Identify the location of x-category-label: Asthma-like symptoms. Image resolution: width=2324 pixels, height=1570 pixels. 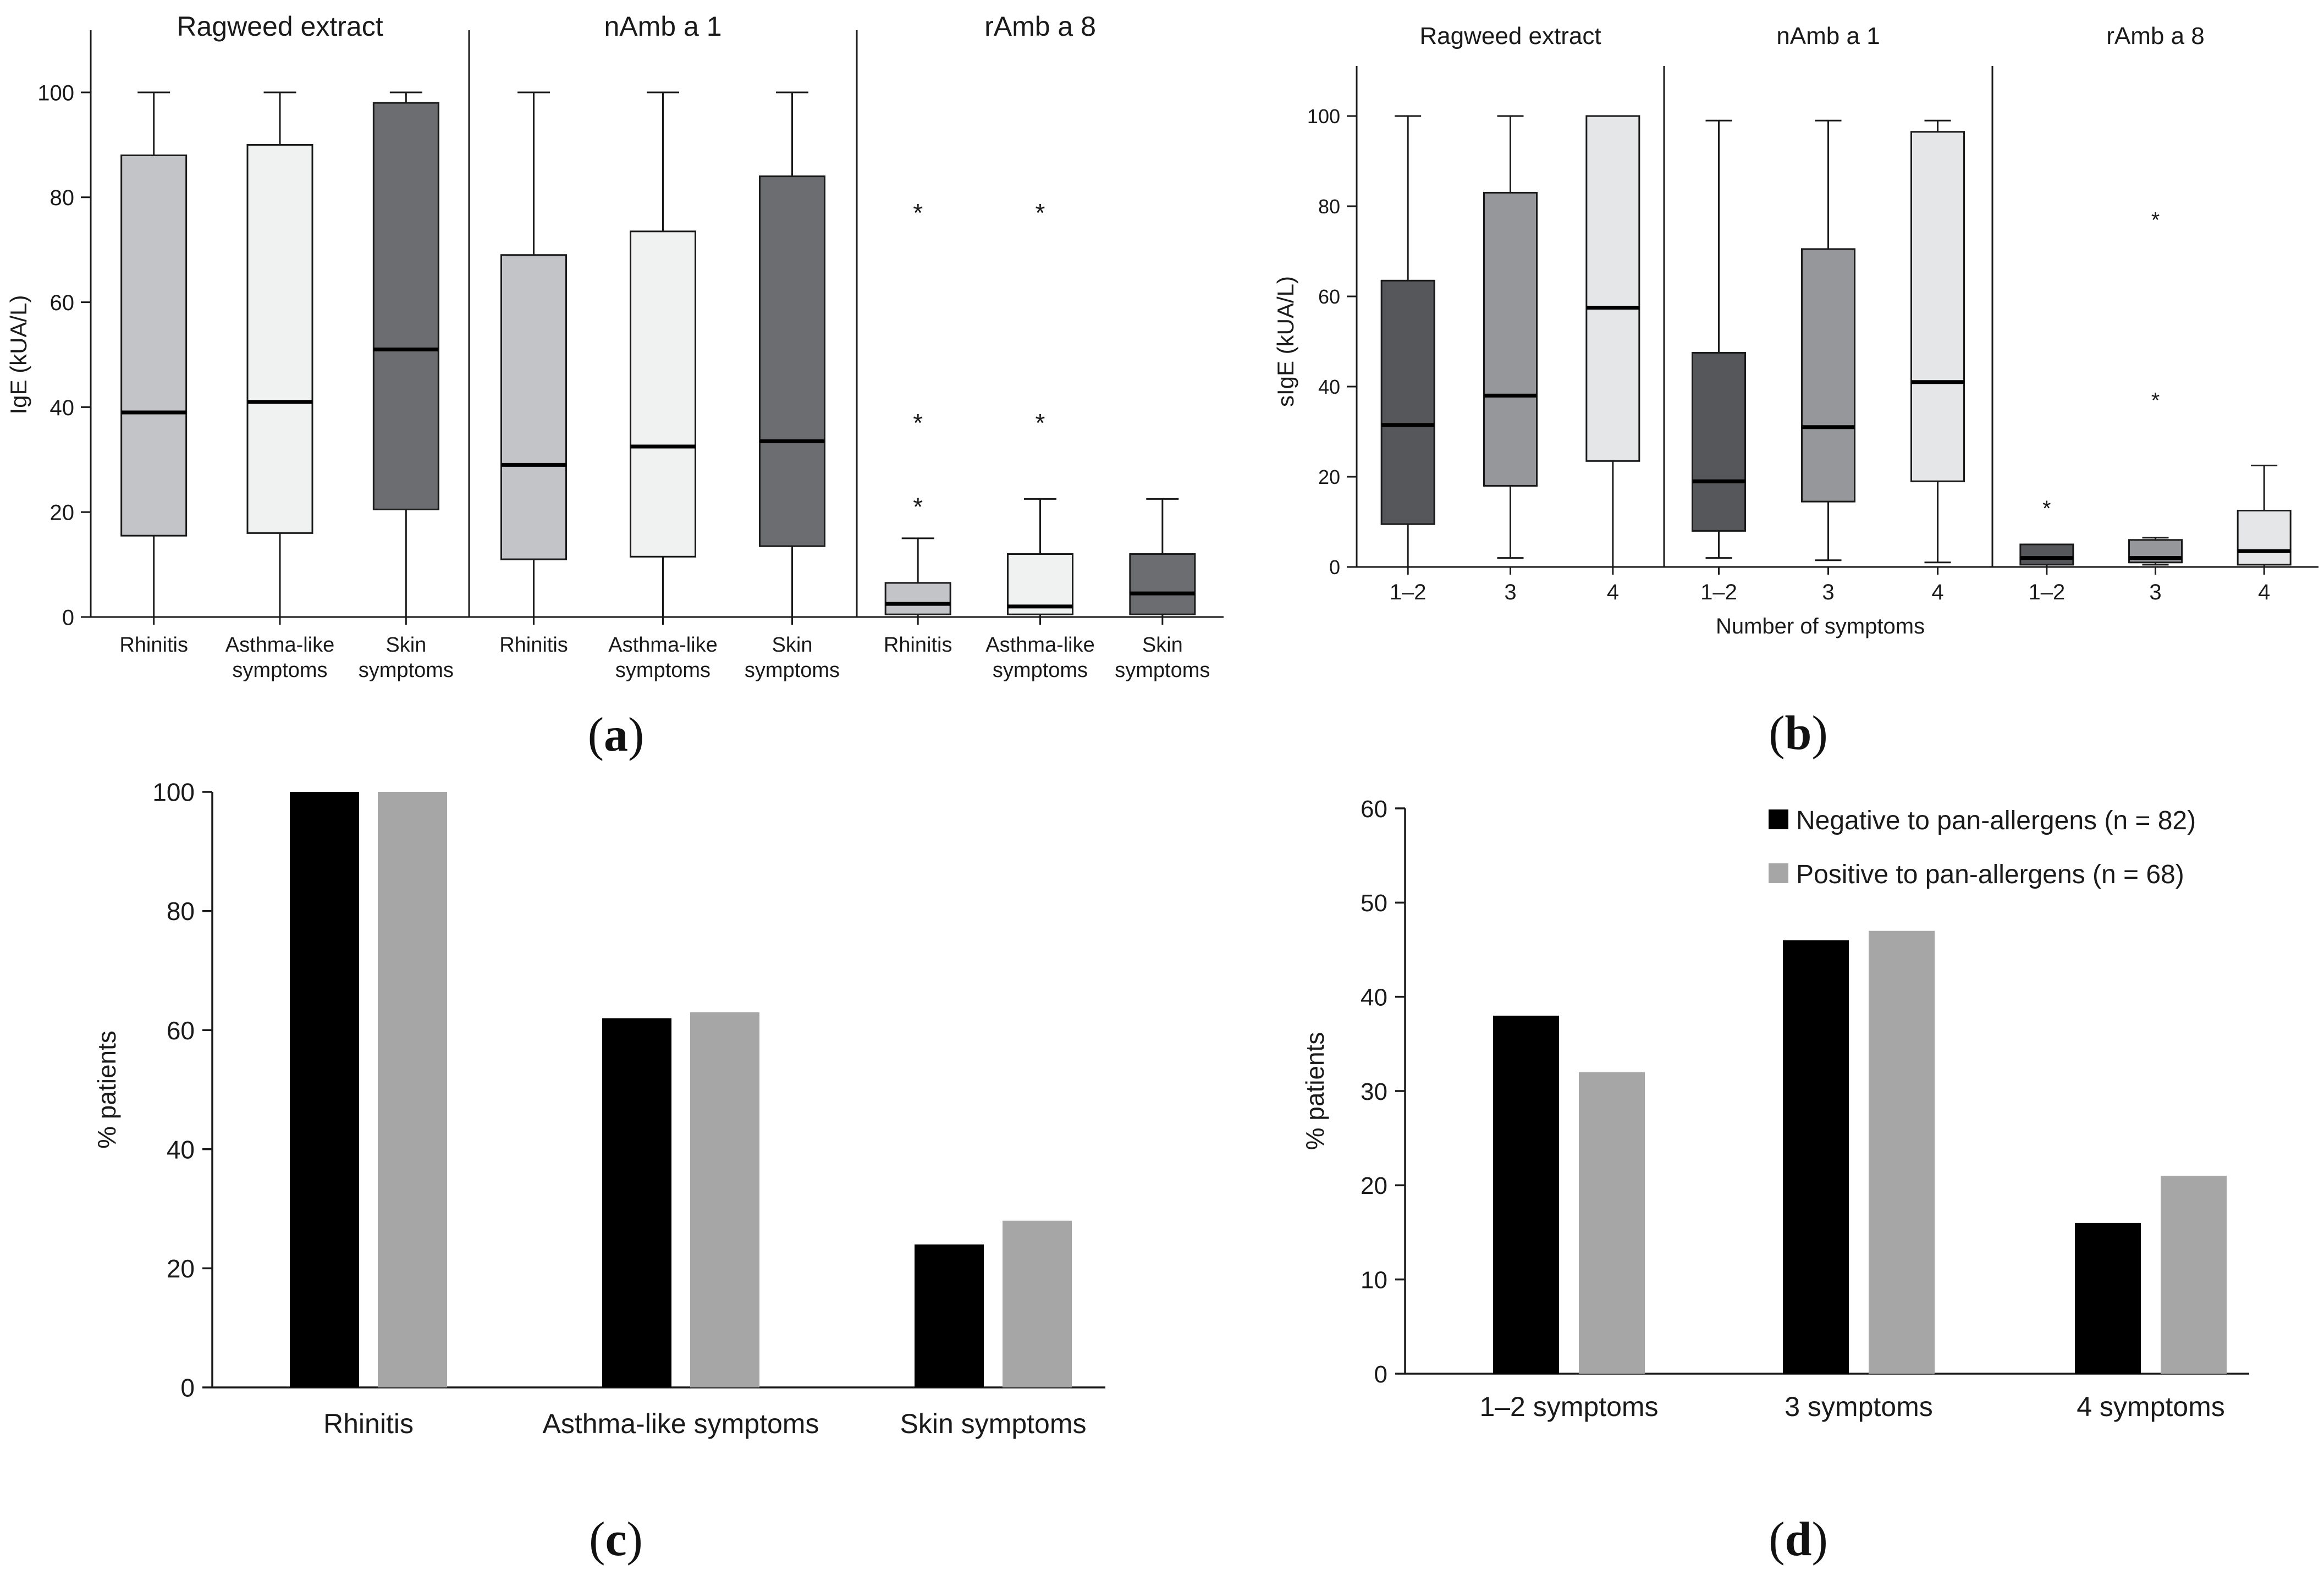
(681, 1423).